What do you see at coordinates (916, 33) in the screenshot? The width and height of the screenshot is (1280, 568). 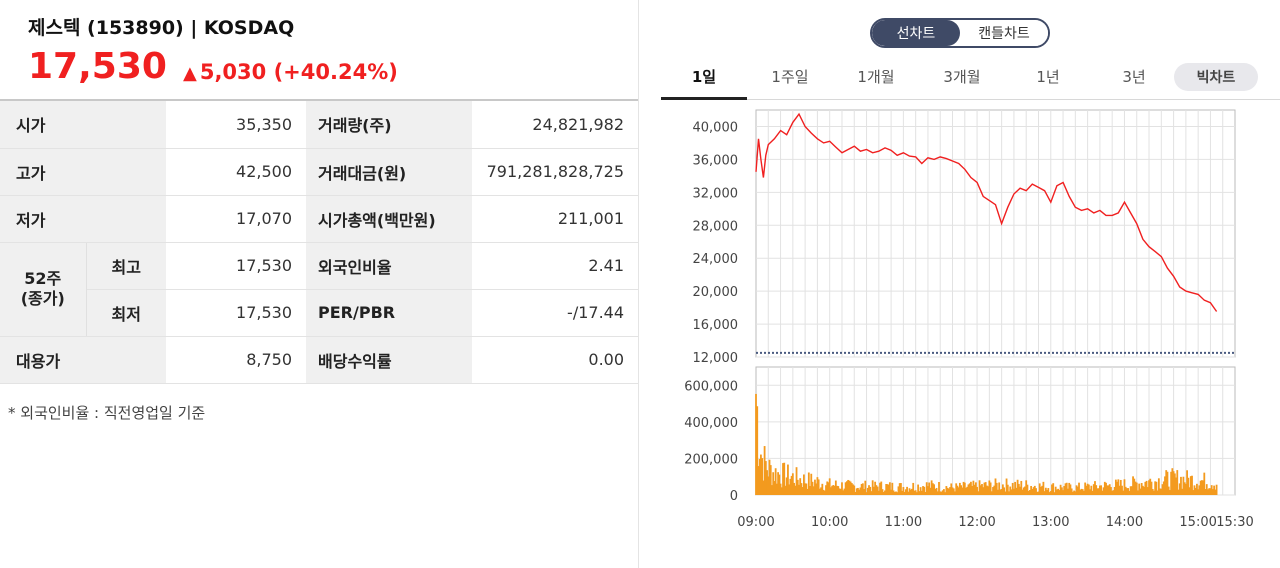 I see `line-chart-button: 선차트` at bounding box center [916, 33].